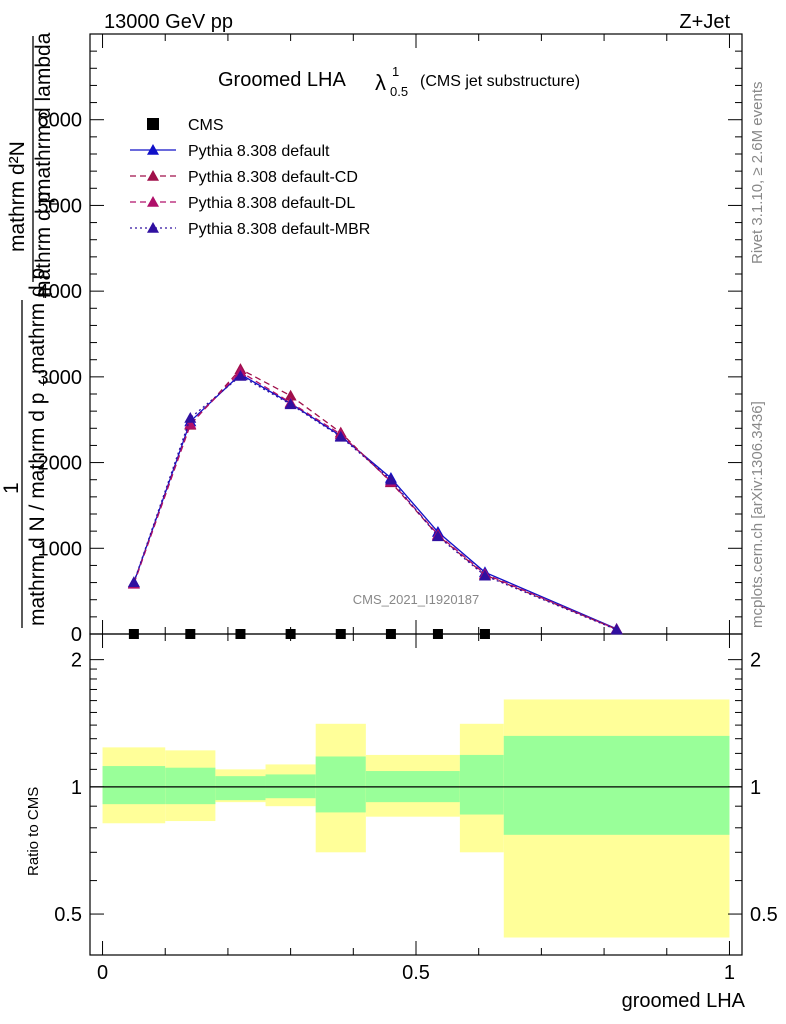  What do you see at coordinates (60, 121) in the screenshot?
I see `main-ytick-label: 6000` at bounding box center [60, 121].